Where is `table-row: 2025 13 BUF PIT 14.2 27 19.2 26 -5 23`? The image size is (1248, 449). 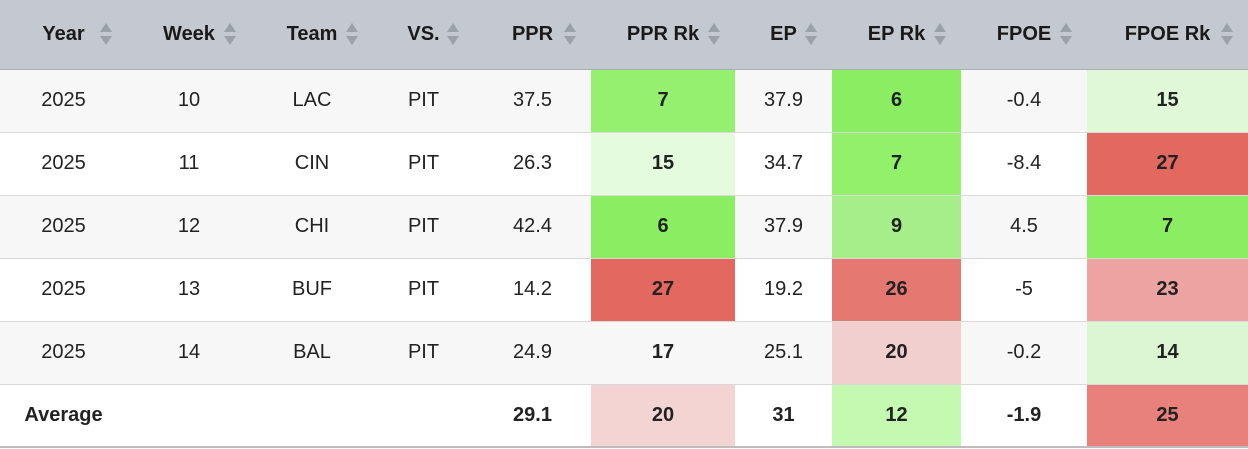
table-row: 2025 13 BUF PIT 14.2 27 19.2 26 -5 23 is located at coordinates (624, 289).